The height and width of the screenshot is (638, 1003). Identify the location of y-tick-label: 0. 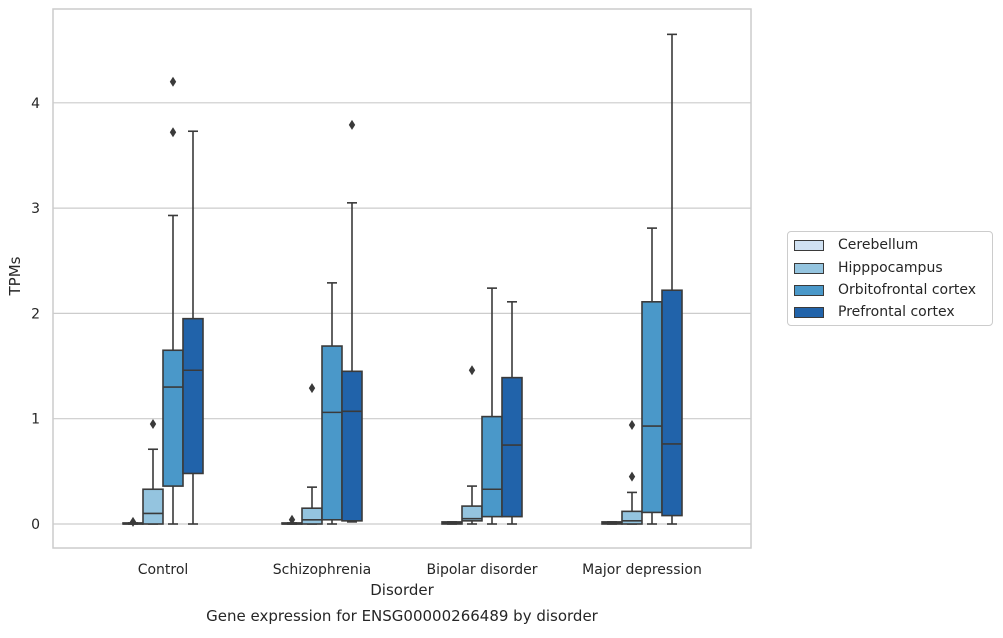
(35, 525).